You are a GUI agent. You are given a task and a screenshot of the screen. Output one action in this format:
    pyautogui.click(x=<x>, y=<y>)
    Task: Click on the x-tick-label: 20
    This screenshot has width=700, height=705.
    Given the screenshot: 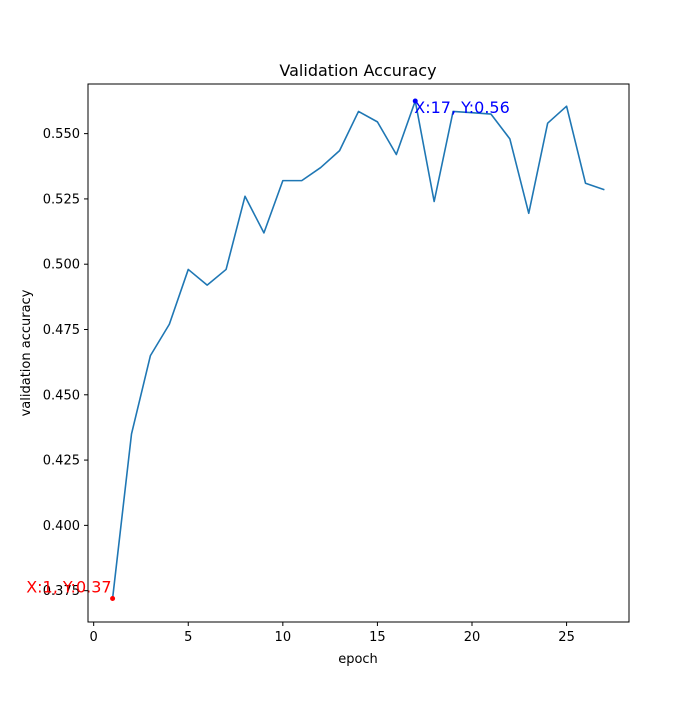 What is the action you would take?
    pyautogui.click(x=472, y=637)
    